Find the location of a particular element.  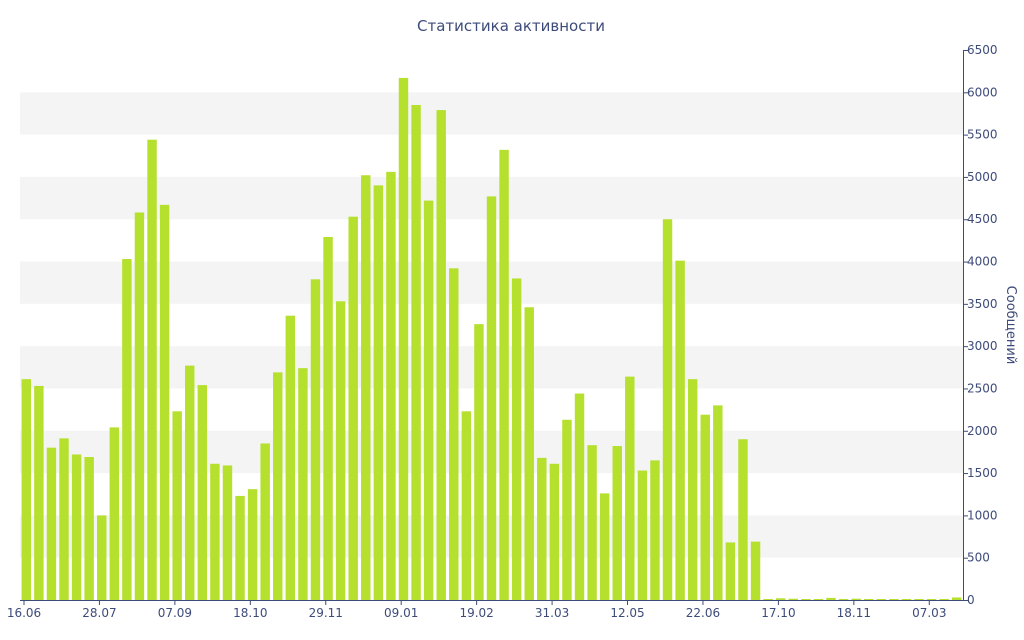

y-tick-label: 5500 is located at coordinates (982, 135).